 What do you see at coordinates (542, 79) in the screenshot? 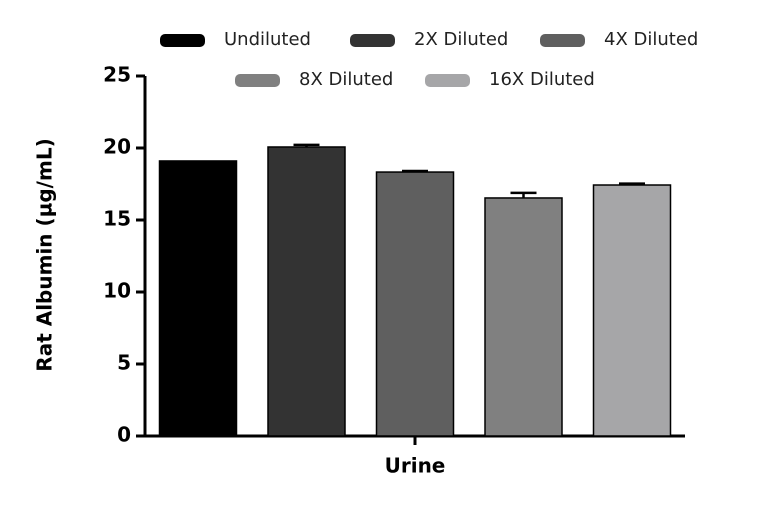
I see `legend-label: 16X Diluted` at bounding box center [542, 79].